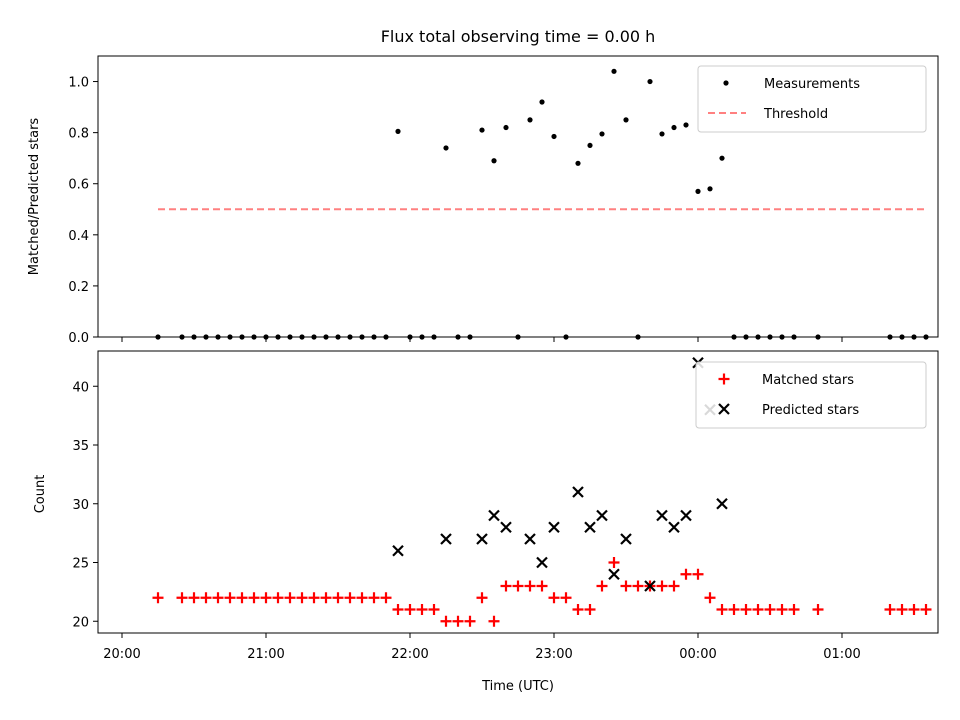 This screenshot has width=960, height=720. I want to click on legend-label: Matched stars, so click(808, 380).